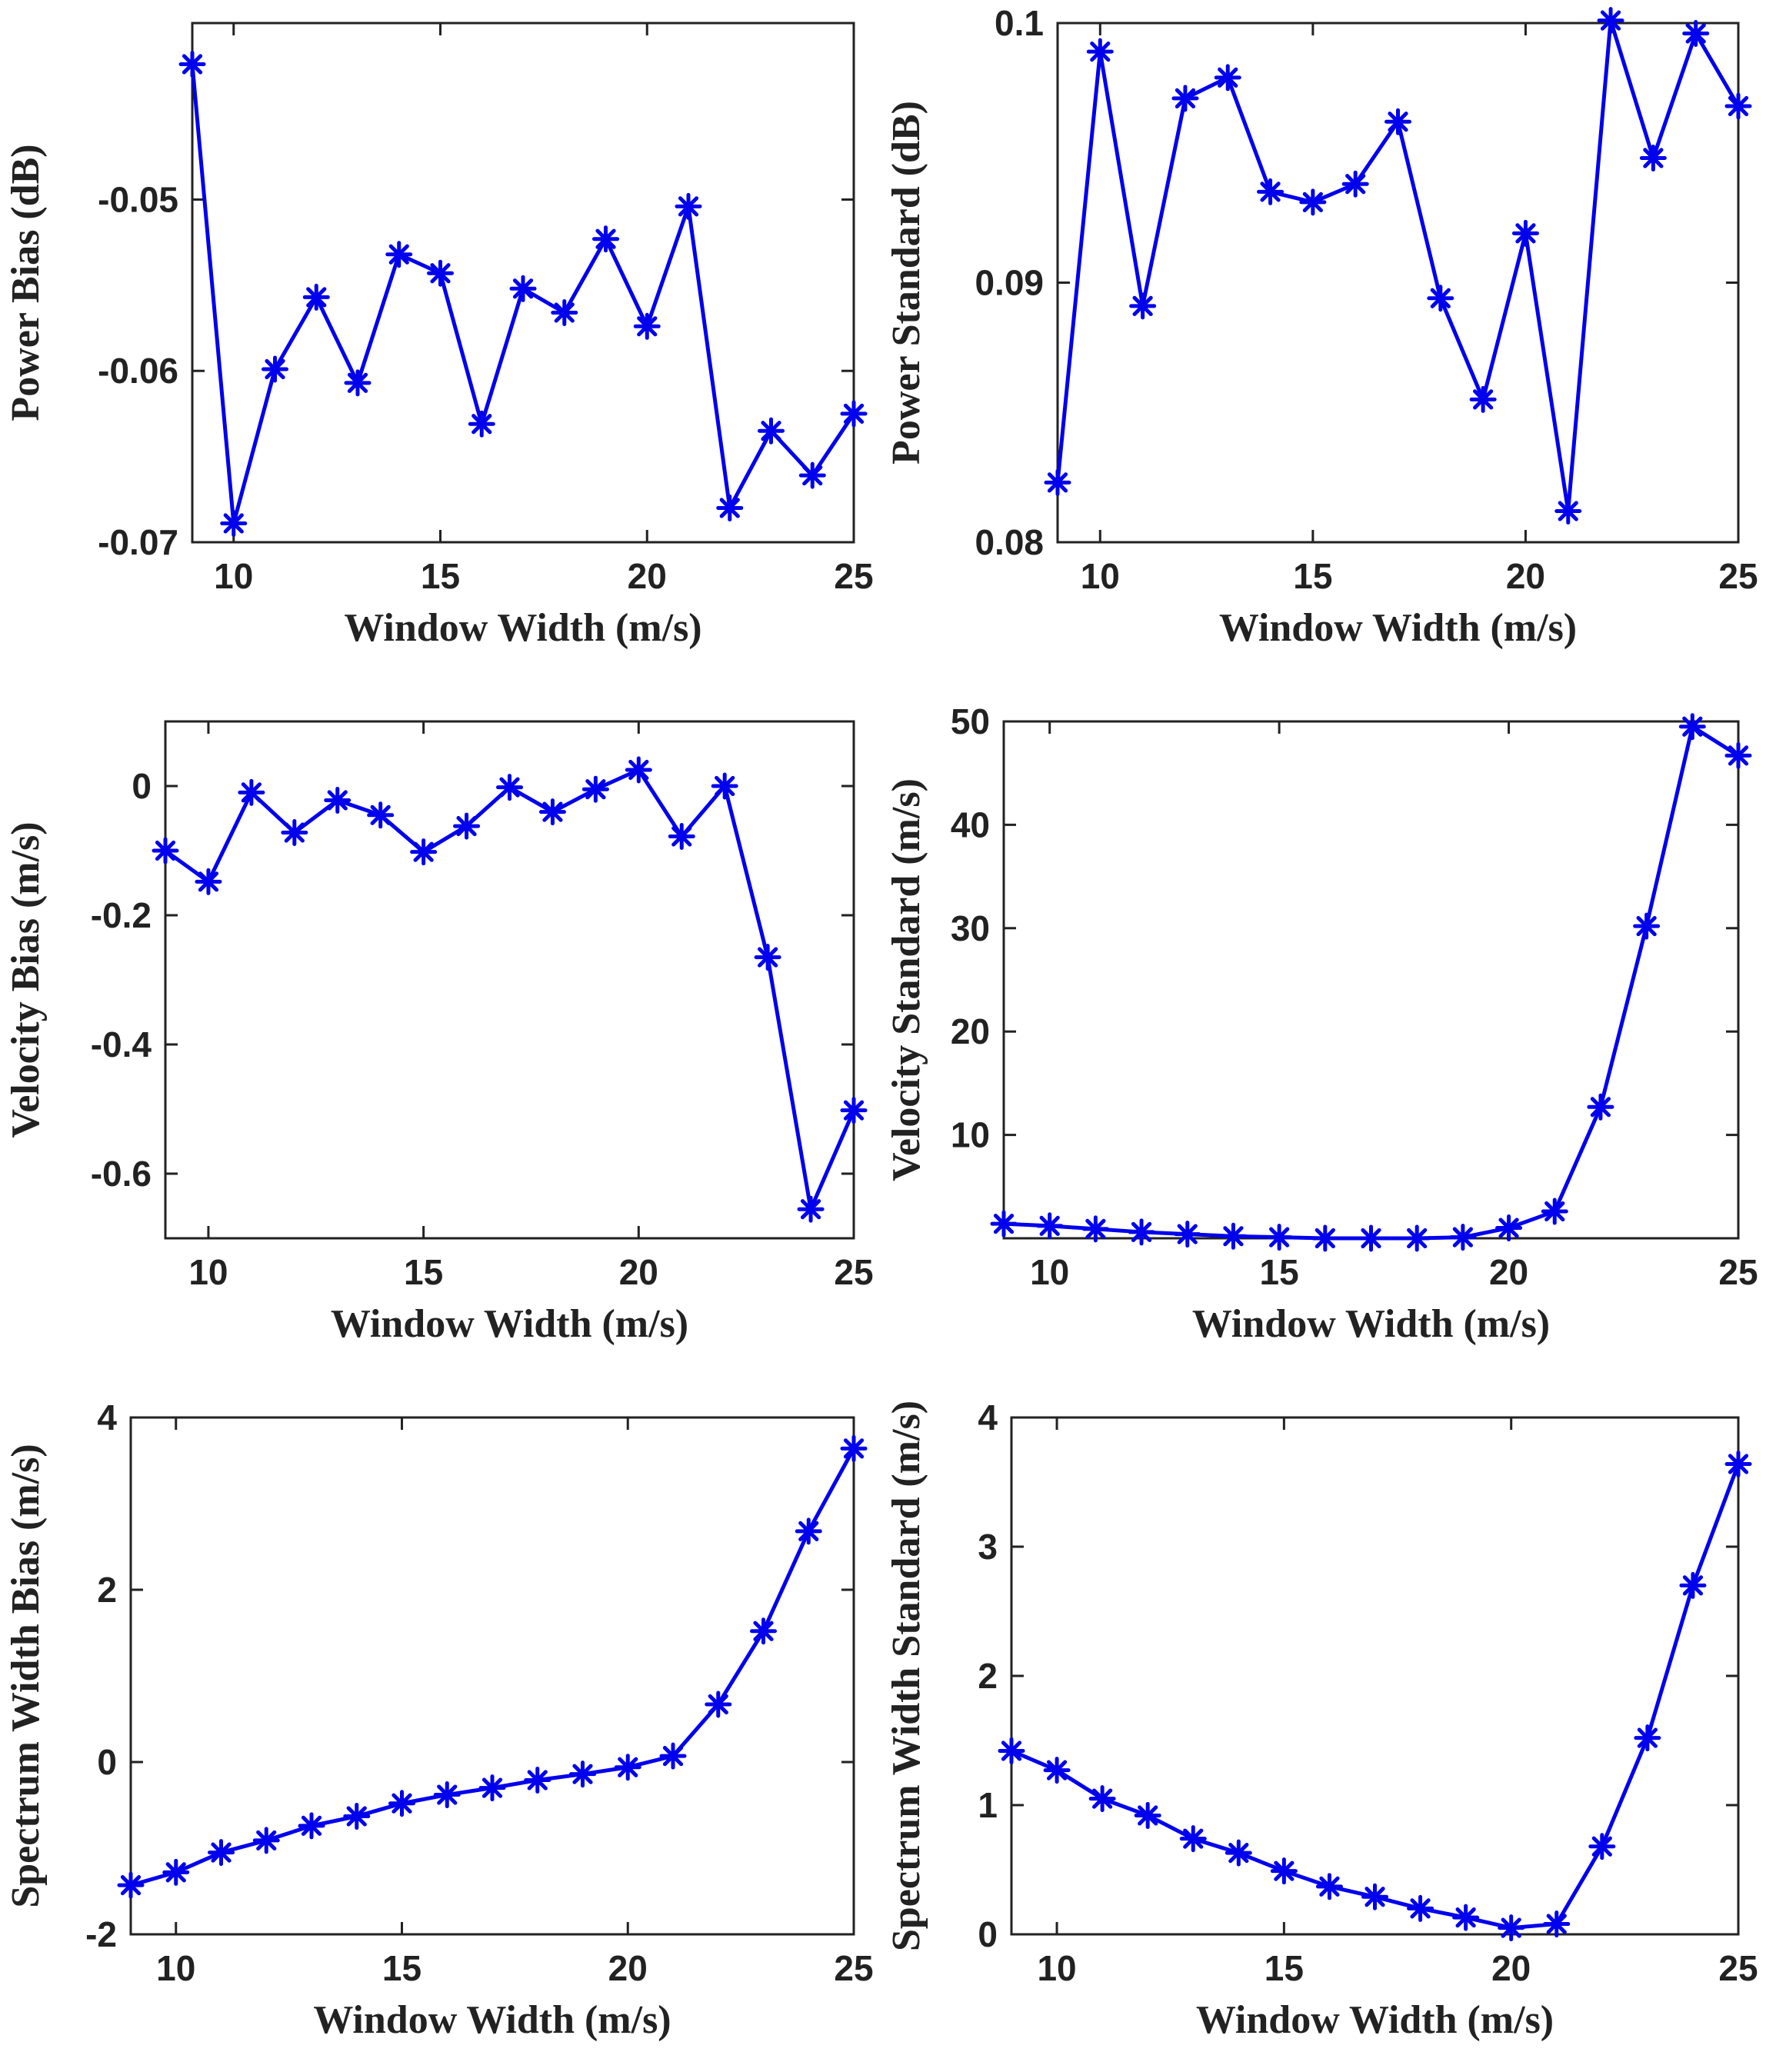  I want to click on y-tick-label: 2, so click(107, 1590).